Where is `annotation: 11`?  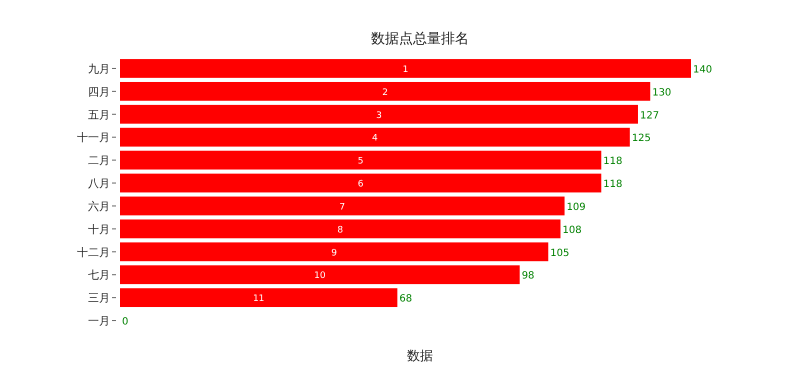
annotation: 11 is located at coordinates (258, 299).